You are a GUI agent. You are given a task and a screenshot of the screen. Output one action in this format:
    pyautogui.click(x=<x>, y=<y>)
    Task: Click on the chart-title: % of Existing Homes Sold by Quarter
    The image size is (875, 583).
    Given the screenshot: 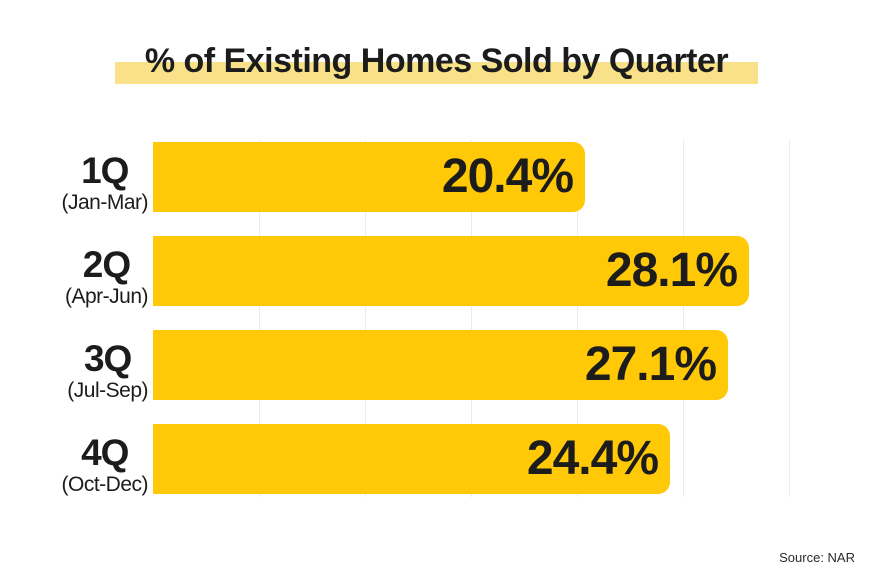 What is the action you would take?
    pyautogui.click(x=436, y=61)
    